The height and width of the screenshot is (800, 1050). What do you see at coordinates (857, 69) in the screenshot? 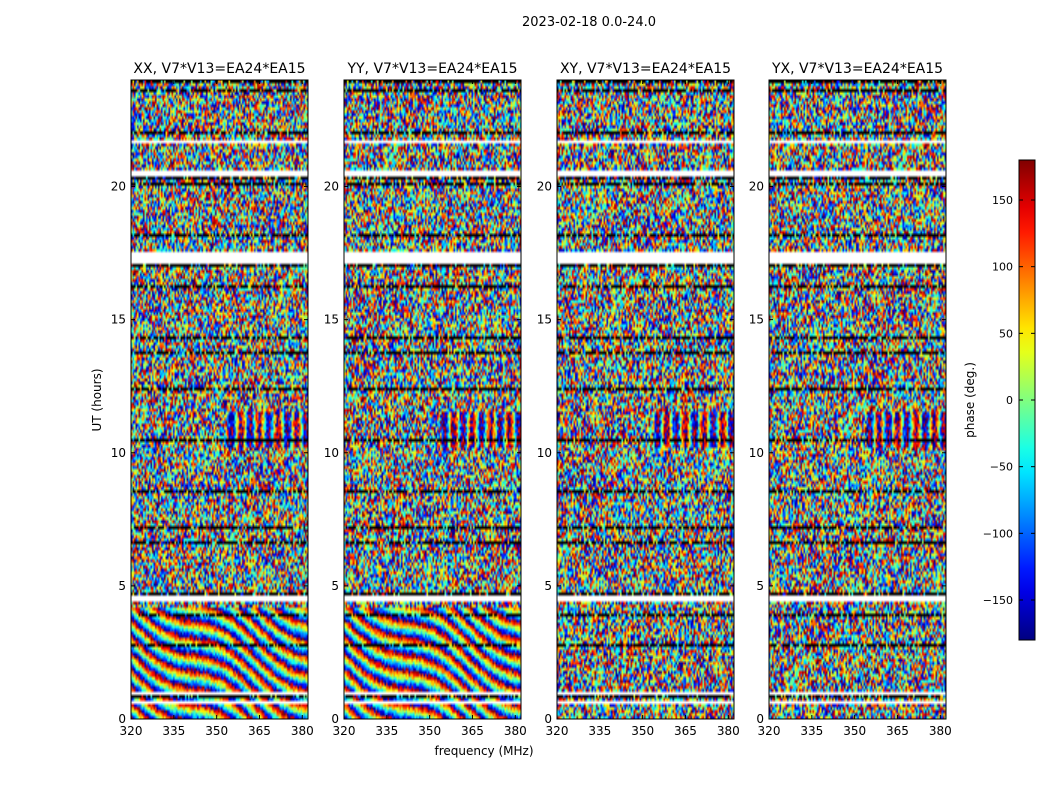
I see `panel-title: YX, V7*V13=EA24*EA15` at bounding box center [857, 69].